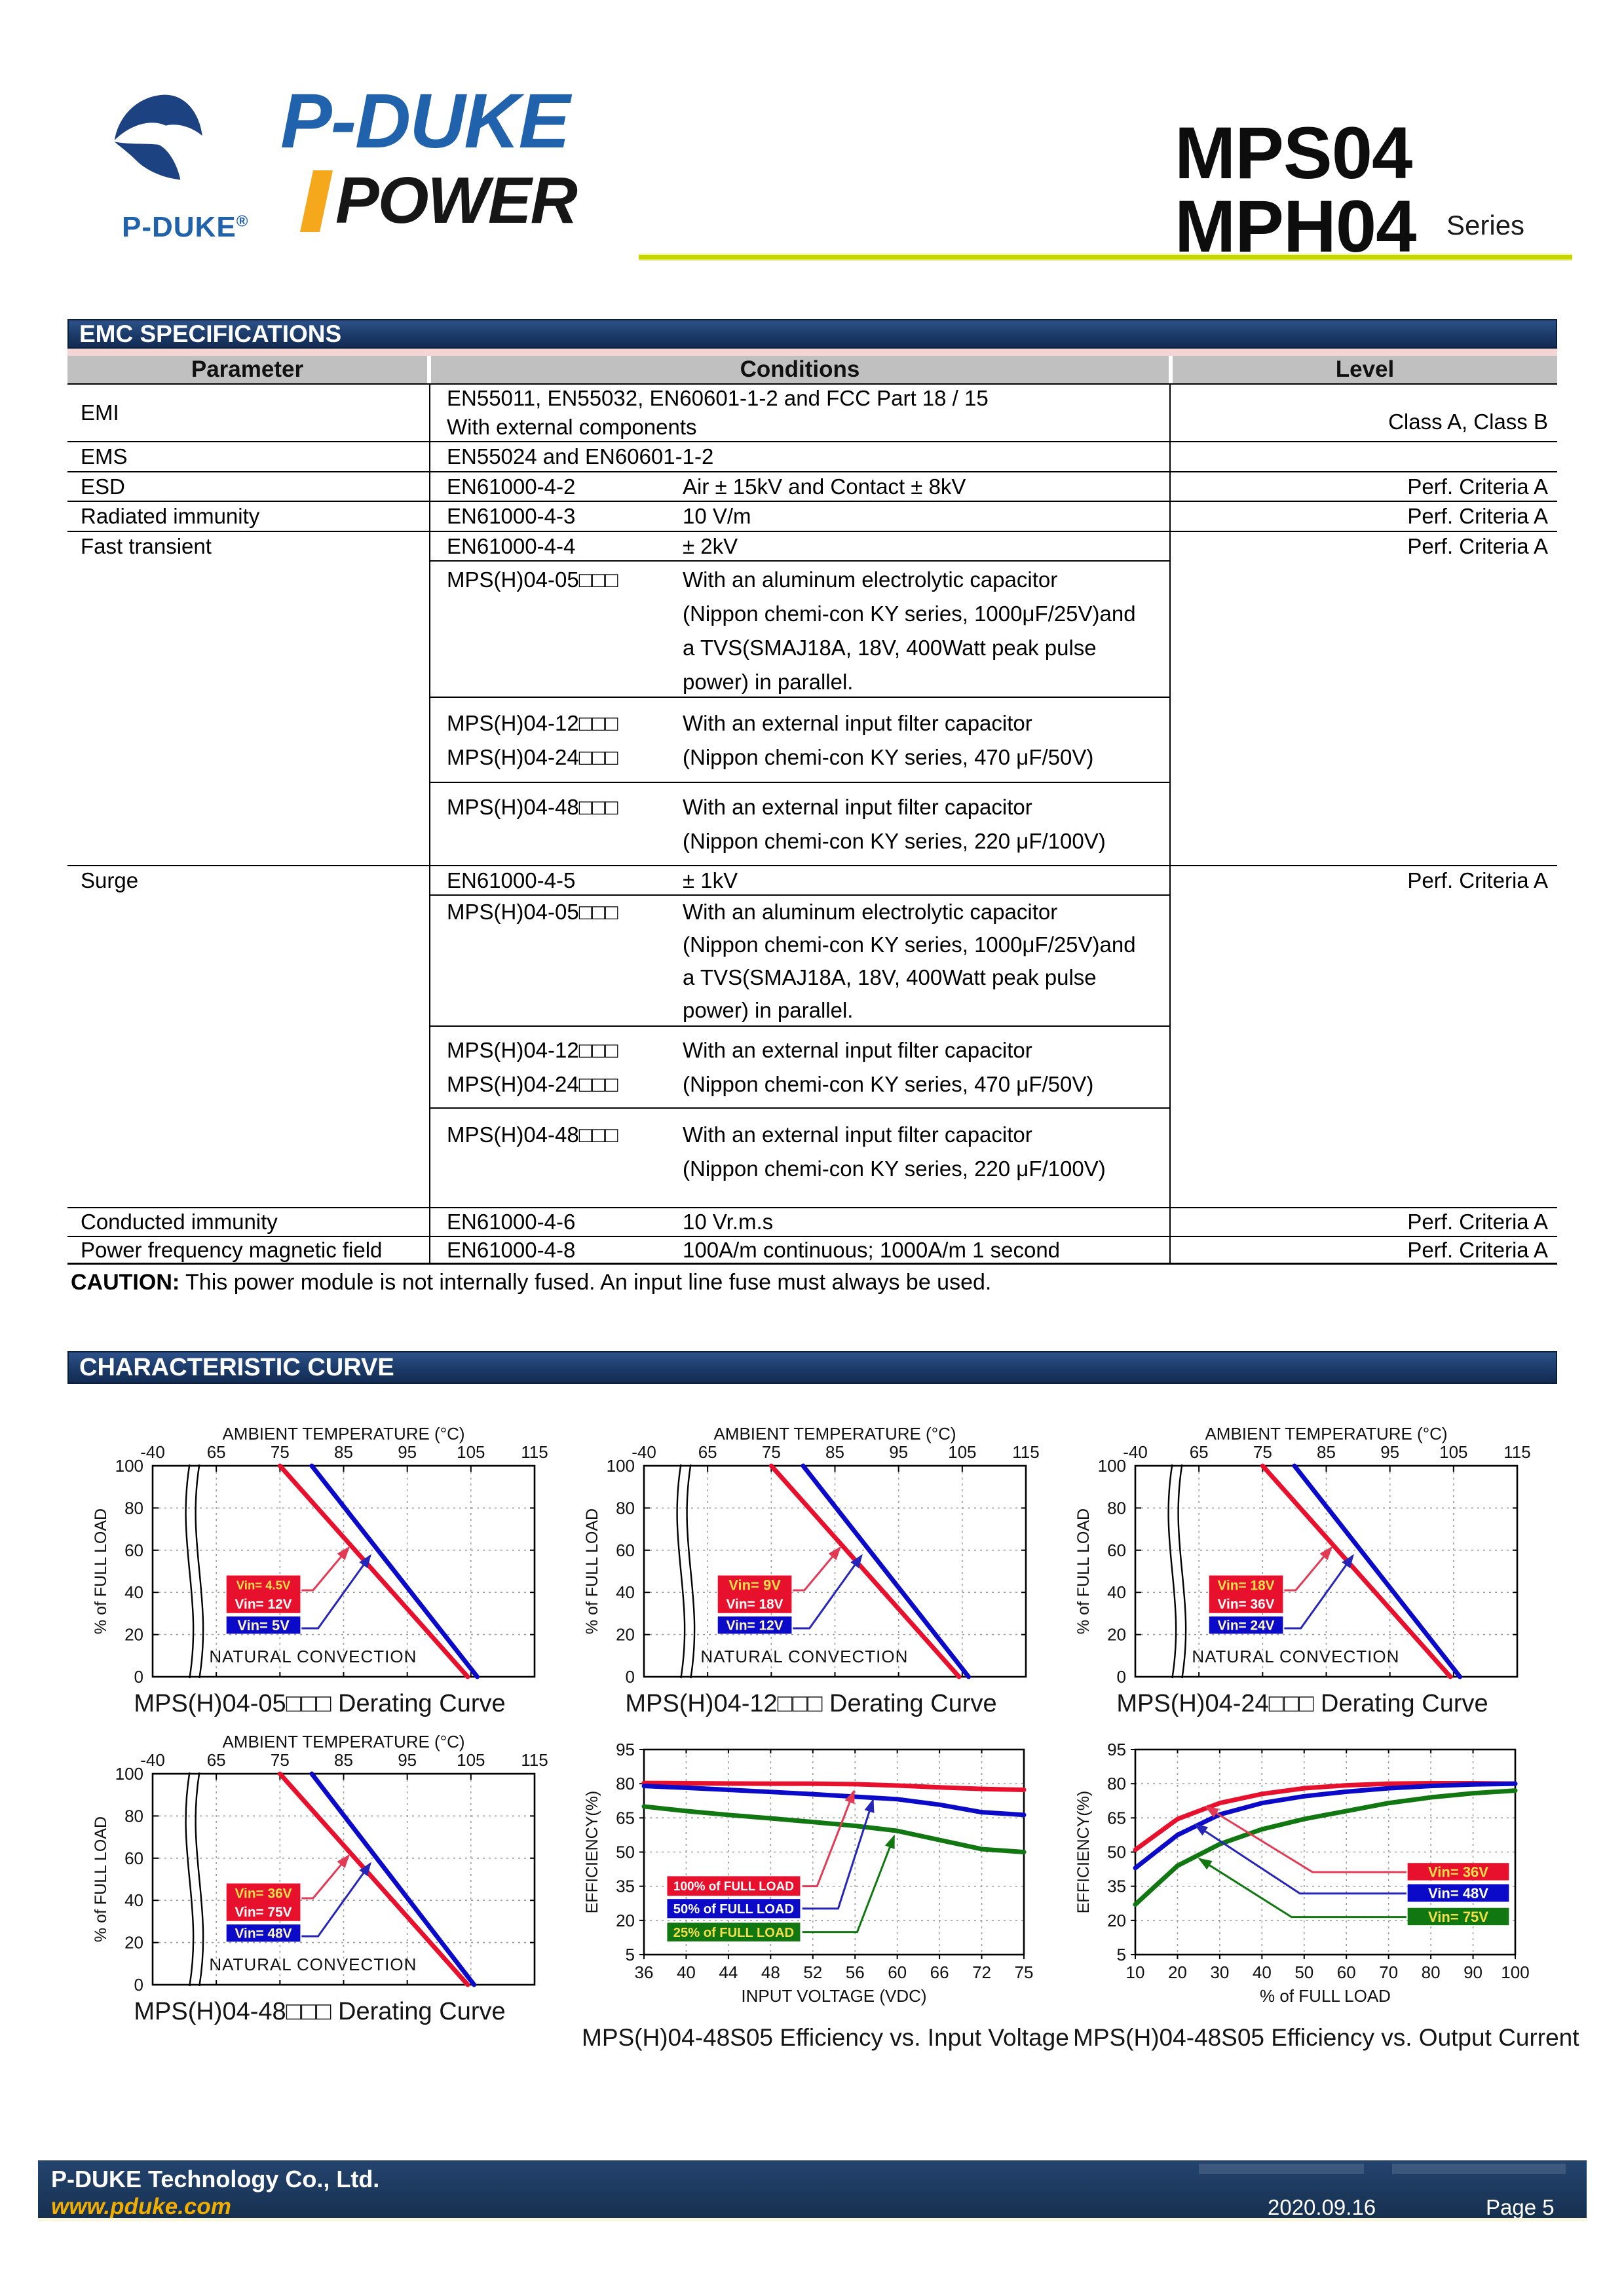 This screenshot has width=1624, height=2296. I want to click on svg-text: 100, so click(1112, 1466).